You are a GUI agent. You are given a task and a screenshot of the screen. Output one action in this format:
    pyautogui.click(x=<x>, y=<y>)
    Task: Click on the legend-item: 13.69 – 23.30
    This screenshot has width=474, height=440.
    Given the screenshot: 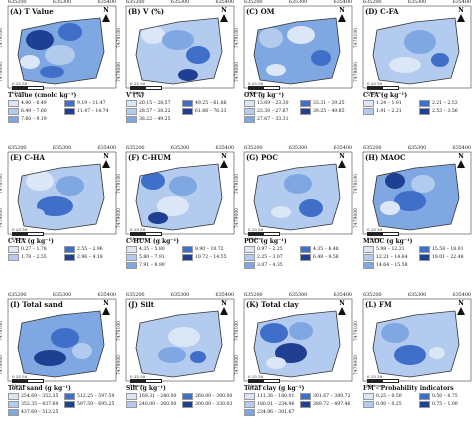 What is the action you would take?
    pyautogui.click(x=271, y=103)
    